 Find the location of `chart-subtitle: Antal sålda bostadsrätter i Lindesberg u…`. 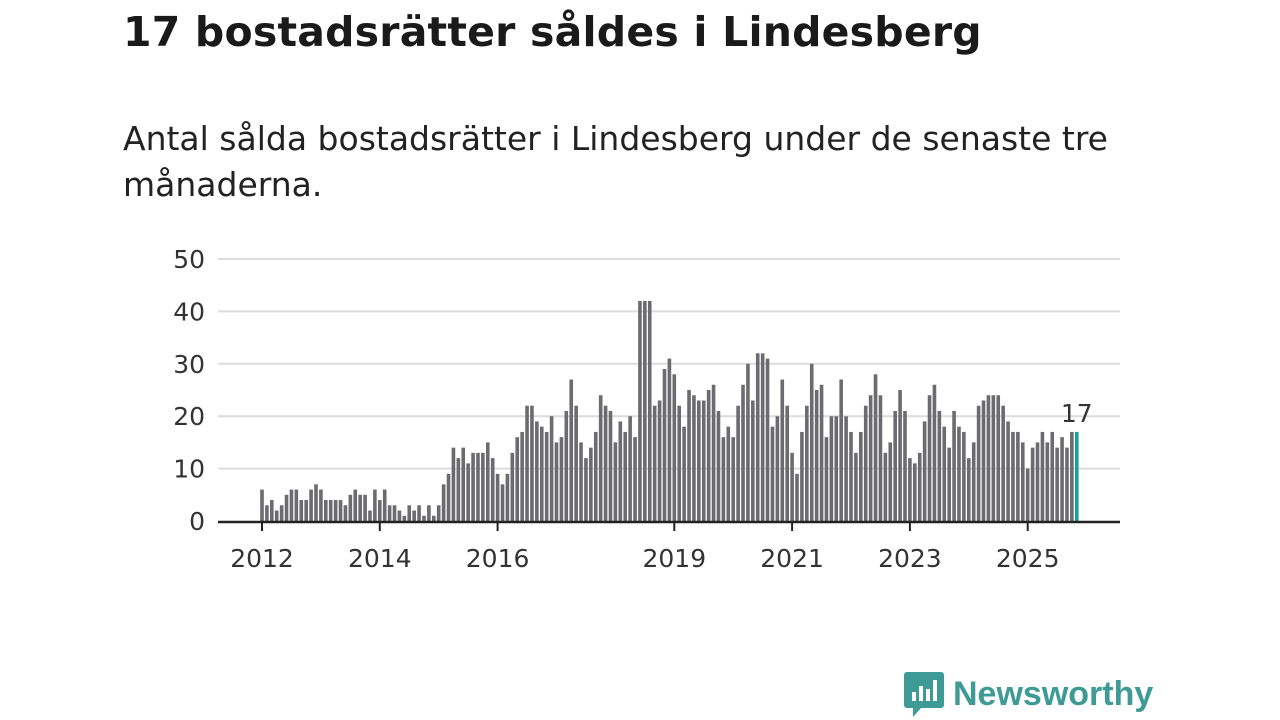

chart-subtitle: Antal sålda bostadsrätter i Lindesberg u… is located at coordinates (615, 161).